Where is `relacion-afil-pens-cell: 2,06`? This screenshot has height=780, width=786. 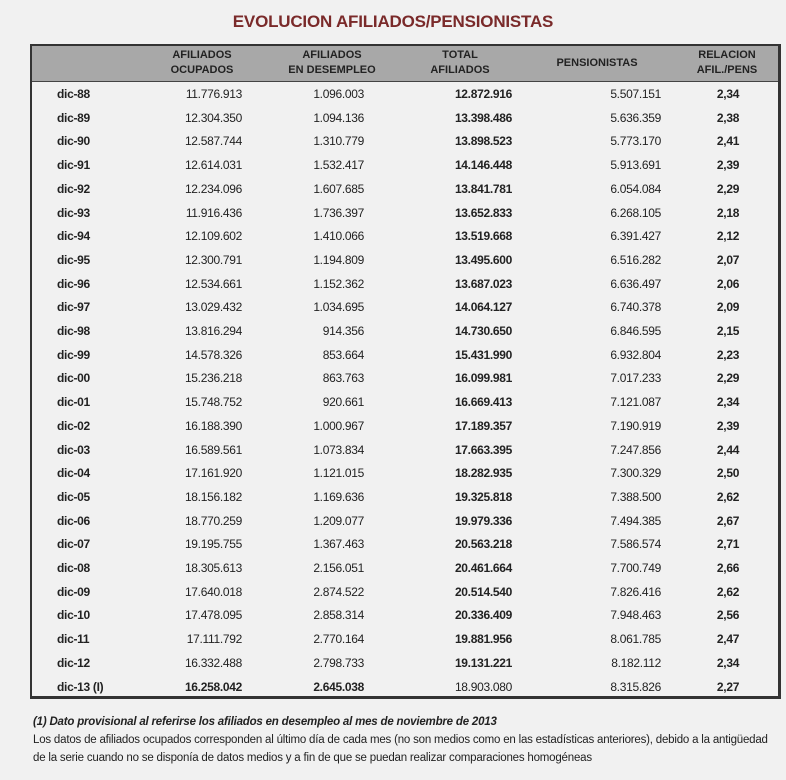
relacion-afil-pens-cell: 2,06 is located at coordinates (728, 283).